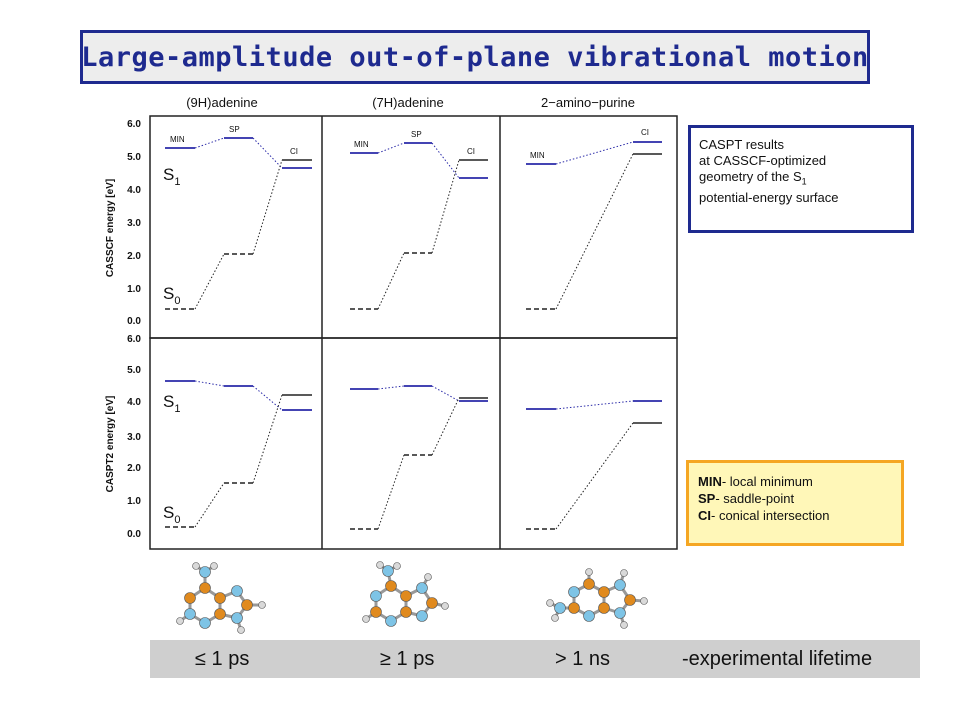 The image size is (960, 720). What do you see at coordinates (171, 295) in the screenshot?
I see `state-label-s0-top: S0` at bounding box center [171, 295].